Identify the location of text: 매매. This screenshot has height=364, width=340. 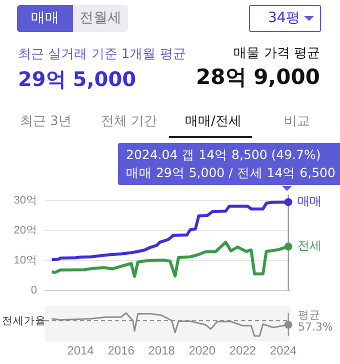
(45, 18).